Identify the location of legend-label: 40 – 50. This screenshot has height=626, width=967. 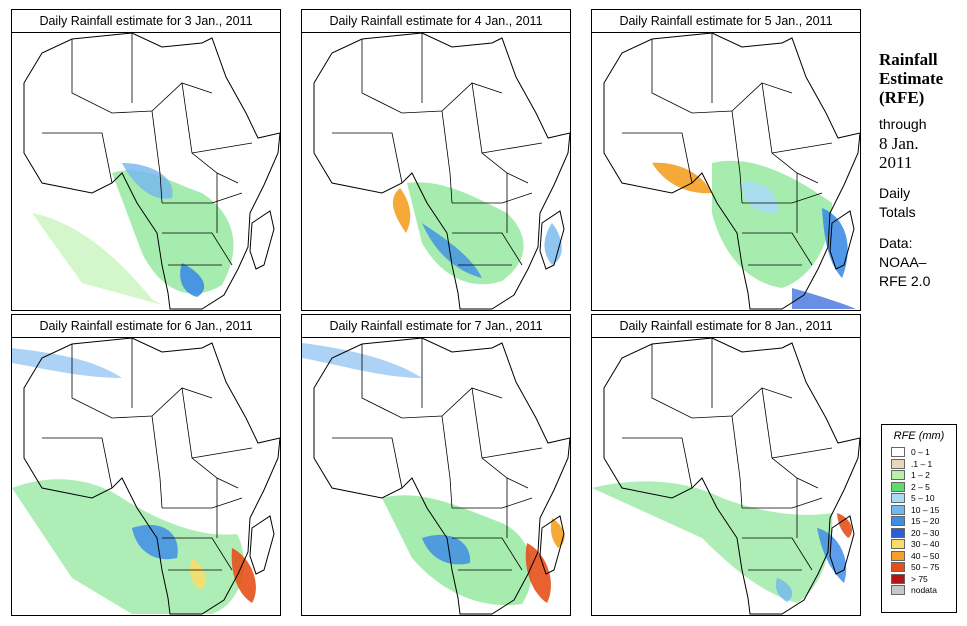
(925, 555).